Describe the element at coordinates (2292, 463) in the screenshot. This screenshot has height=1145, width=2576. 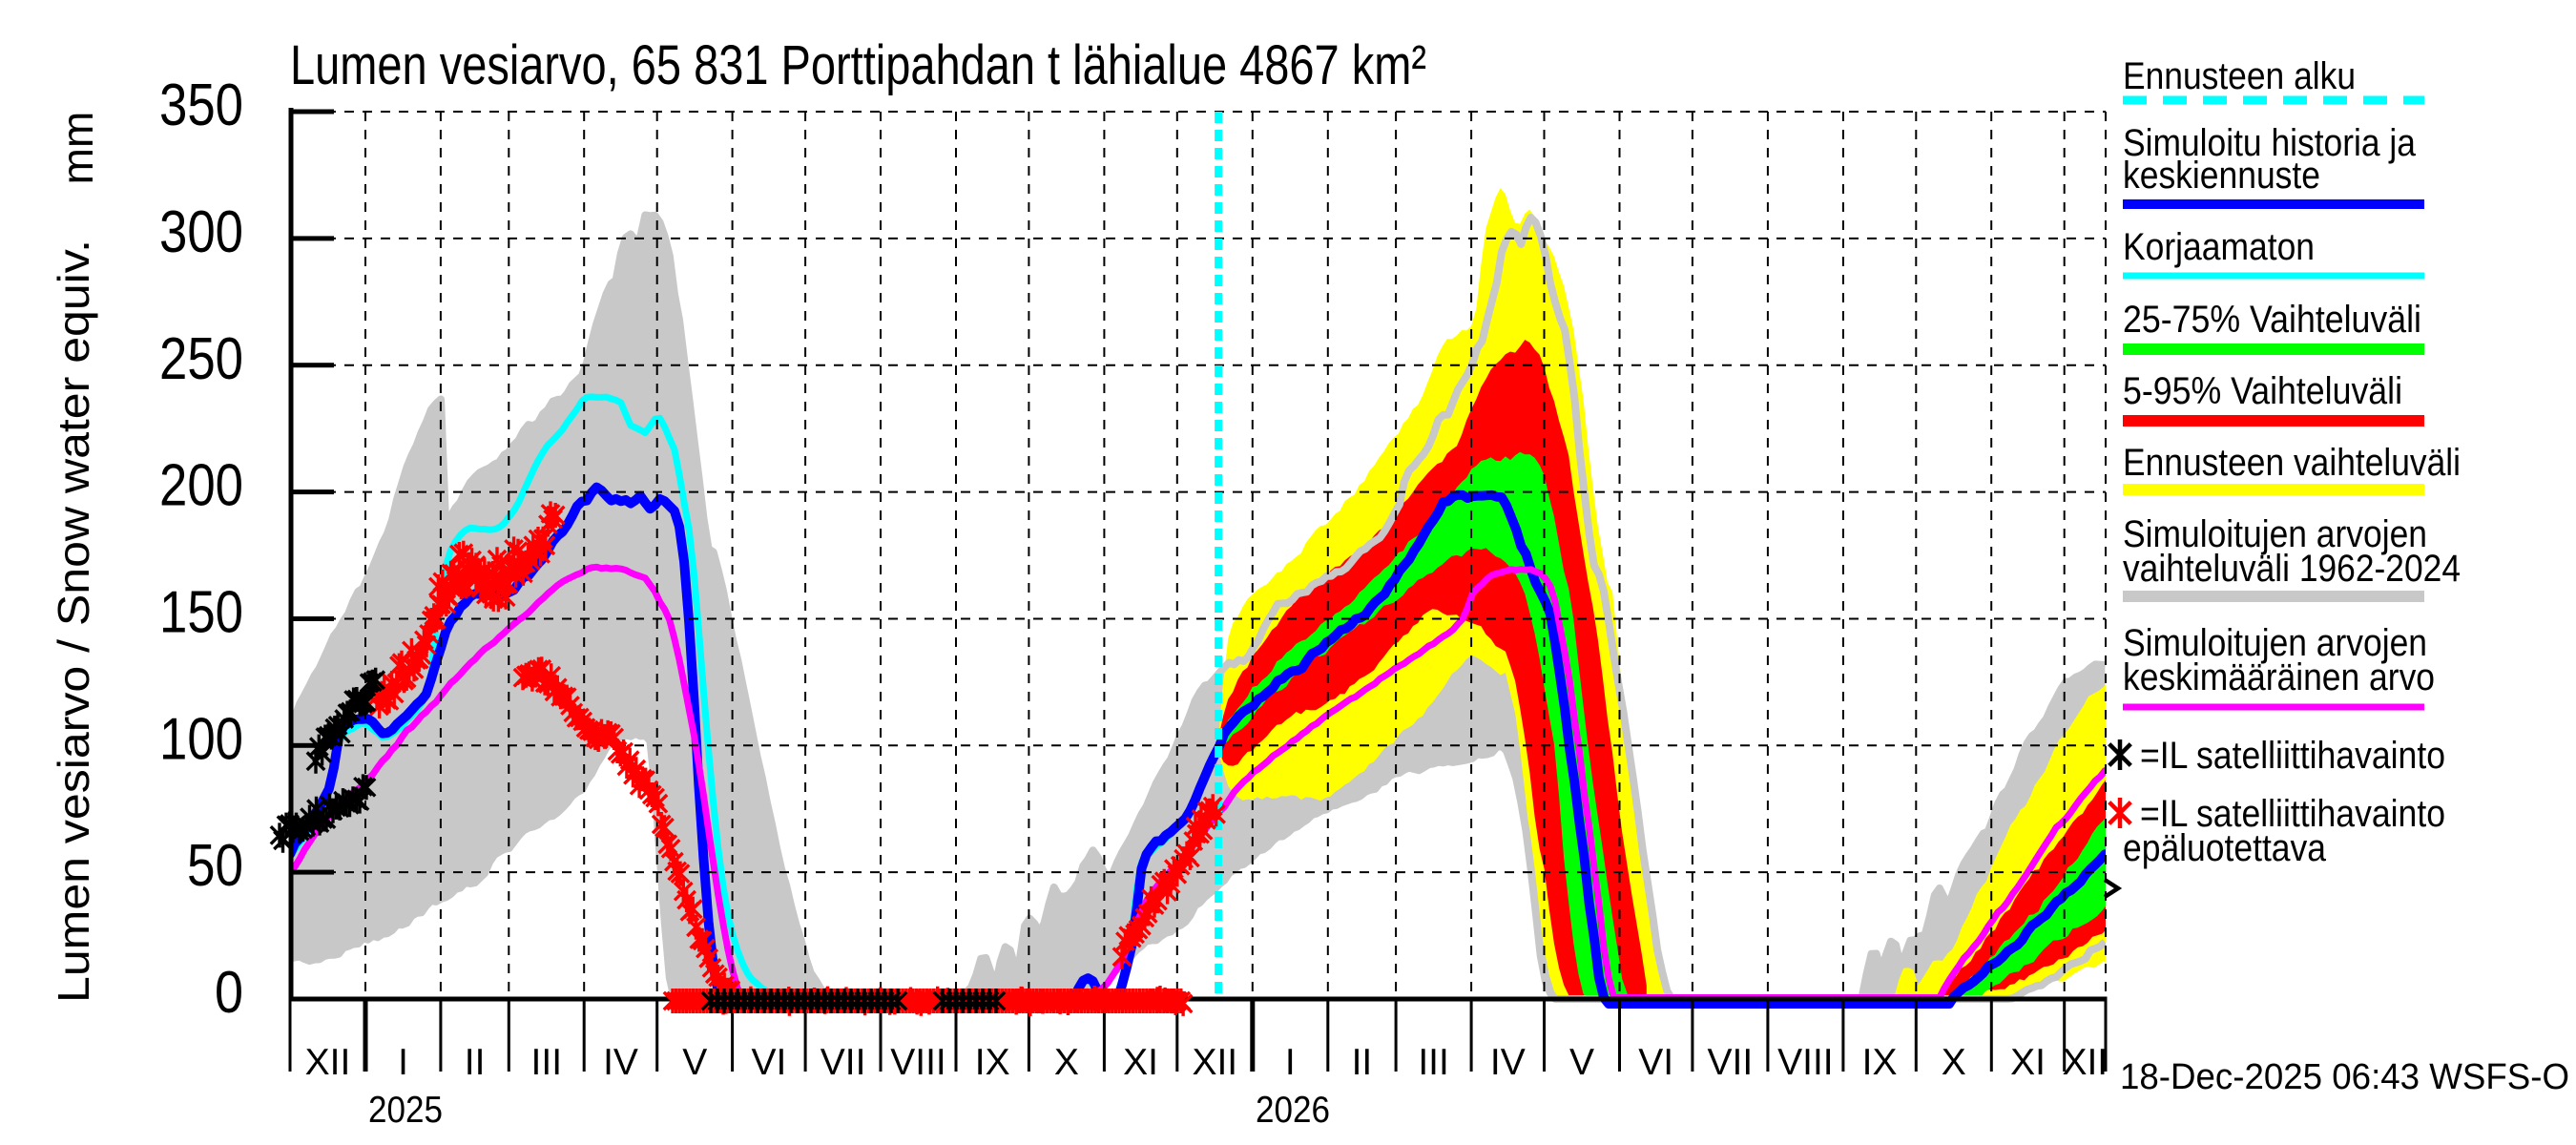
I see `svg-text: Ennusteen vaihteluväli` at that location.